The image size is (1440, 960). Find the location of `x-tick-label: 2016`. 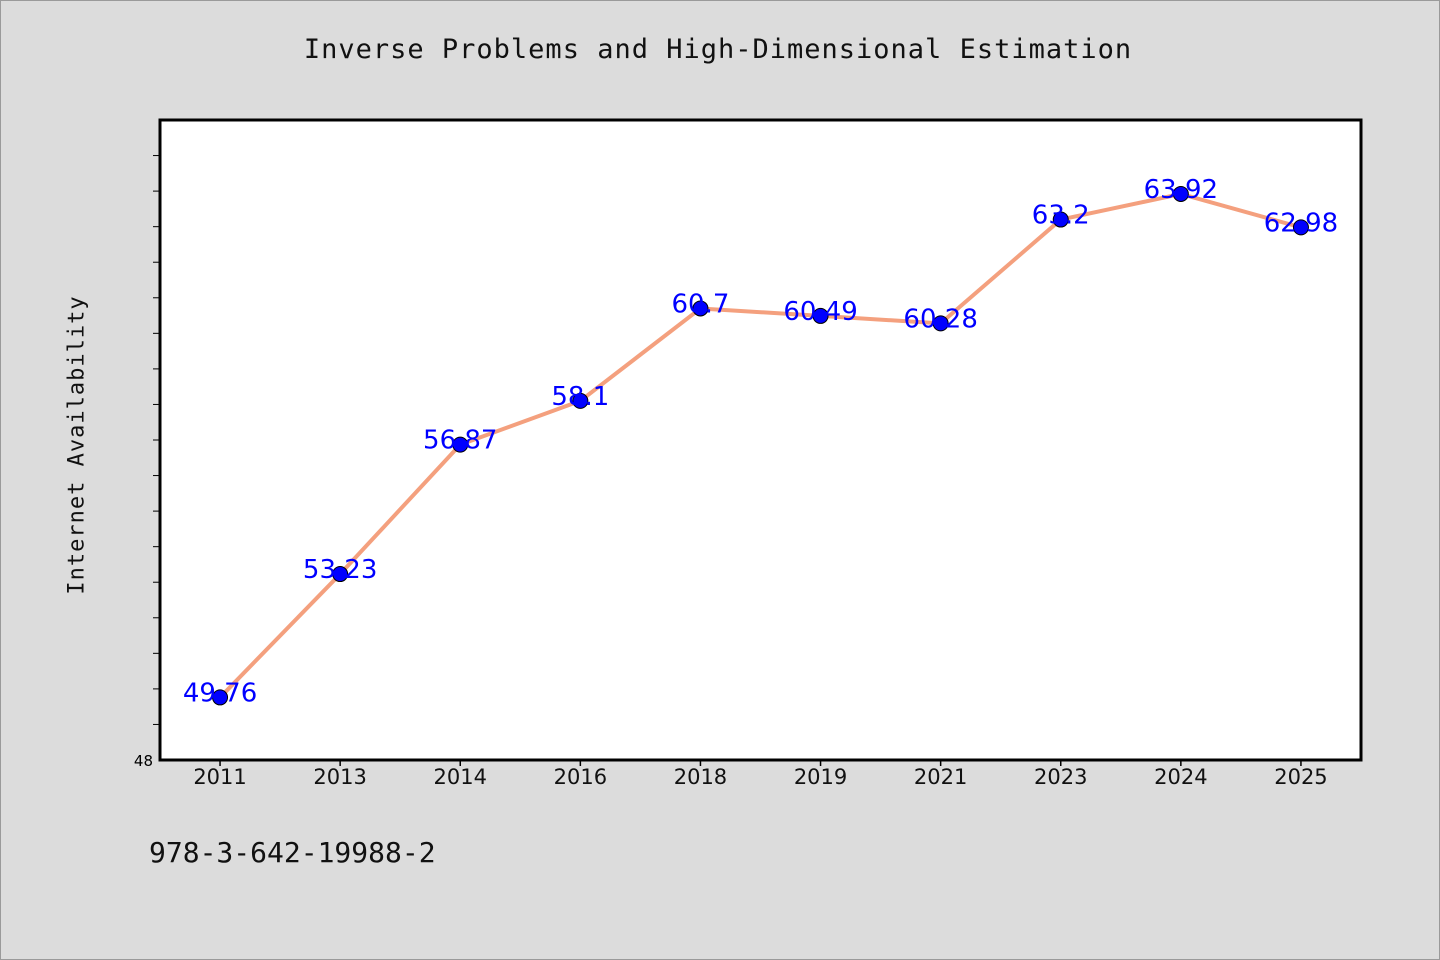

x-tick-label: 2016 is located at coordinates (580, 777).